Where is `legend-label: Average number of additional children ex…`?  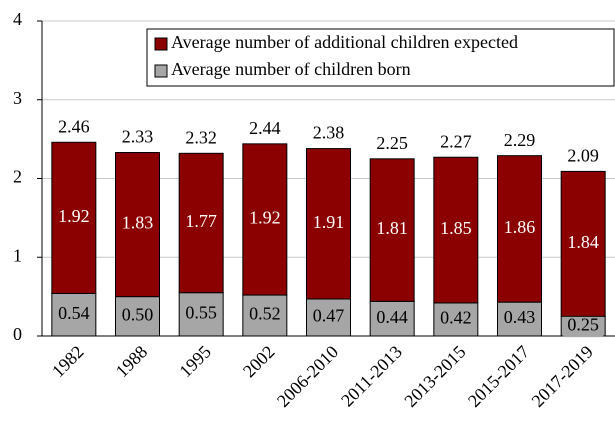 legend-label: Average number of additional children ex… is located at coordinates (344, 42).